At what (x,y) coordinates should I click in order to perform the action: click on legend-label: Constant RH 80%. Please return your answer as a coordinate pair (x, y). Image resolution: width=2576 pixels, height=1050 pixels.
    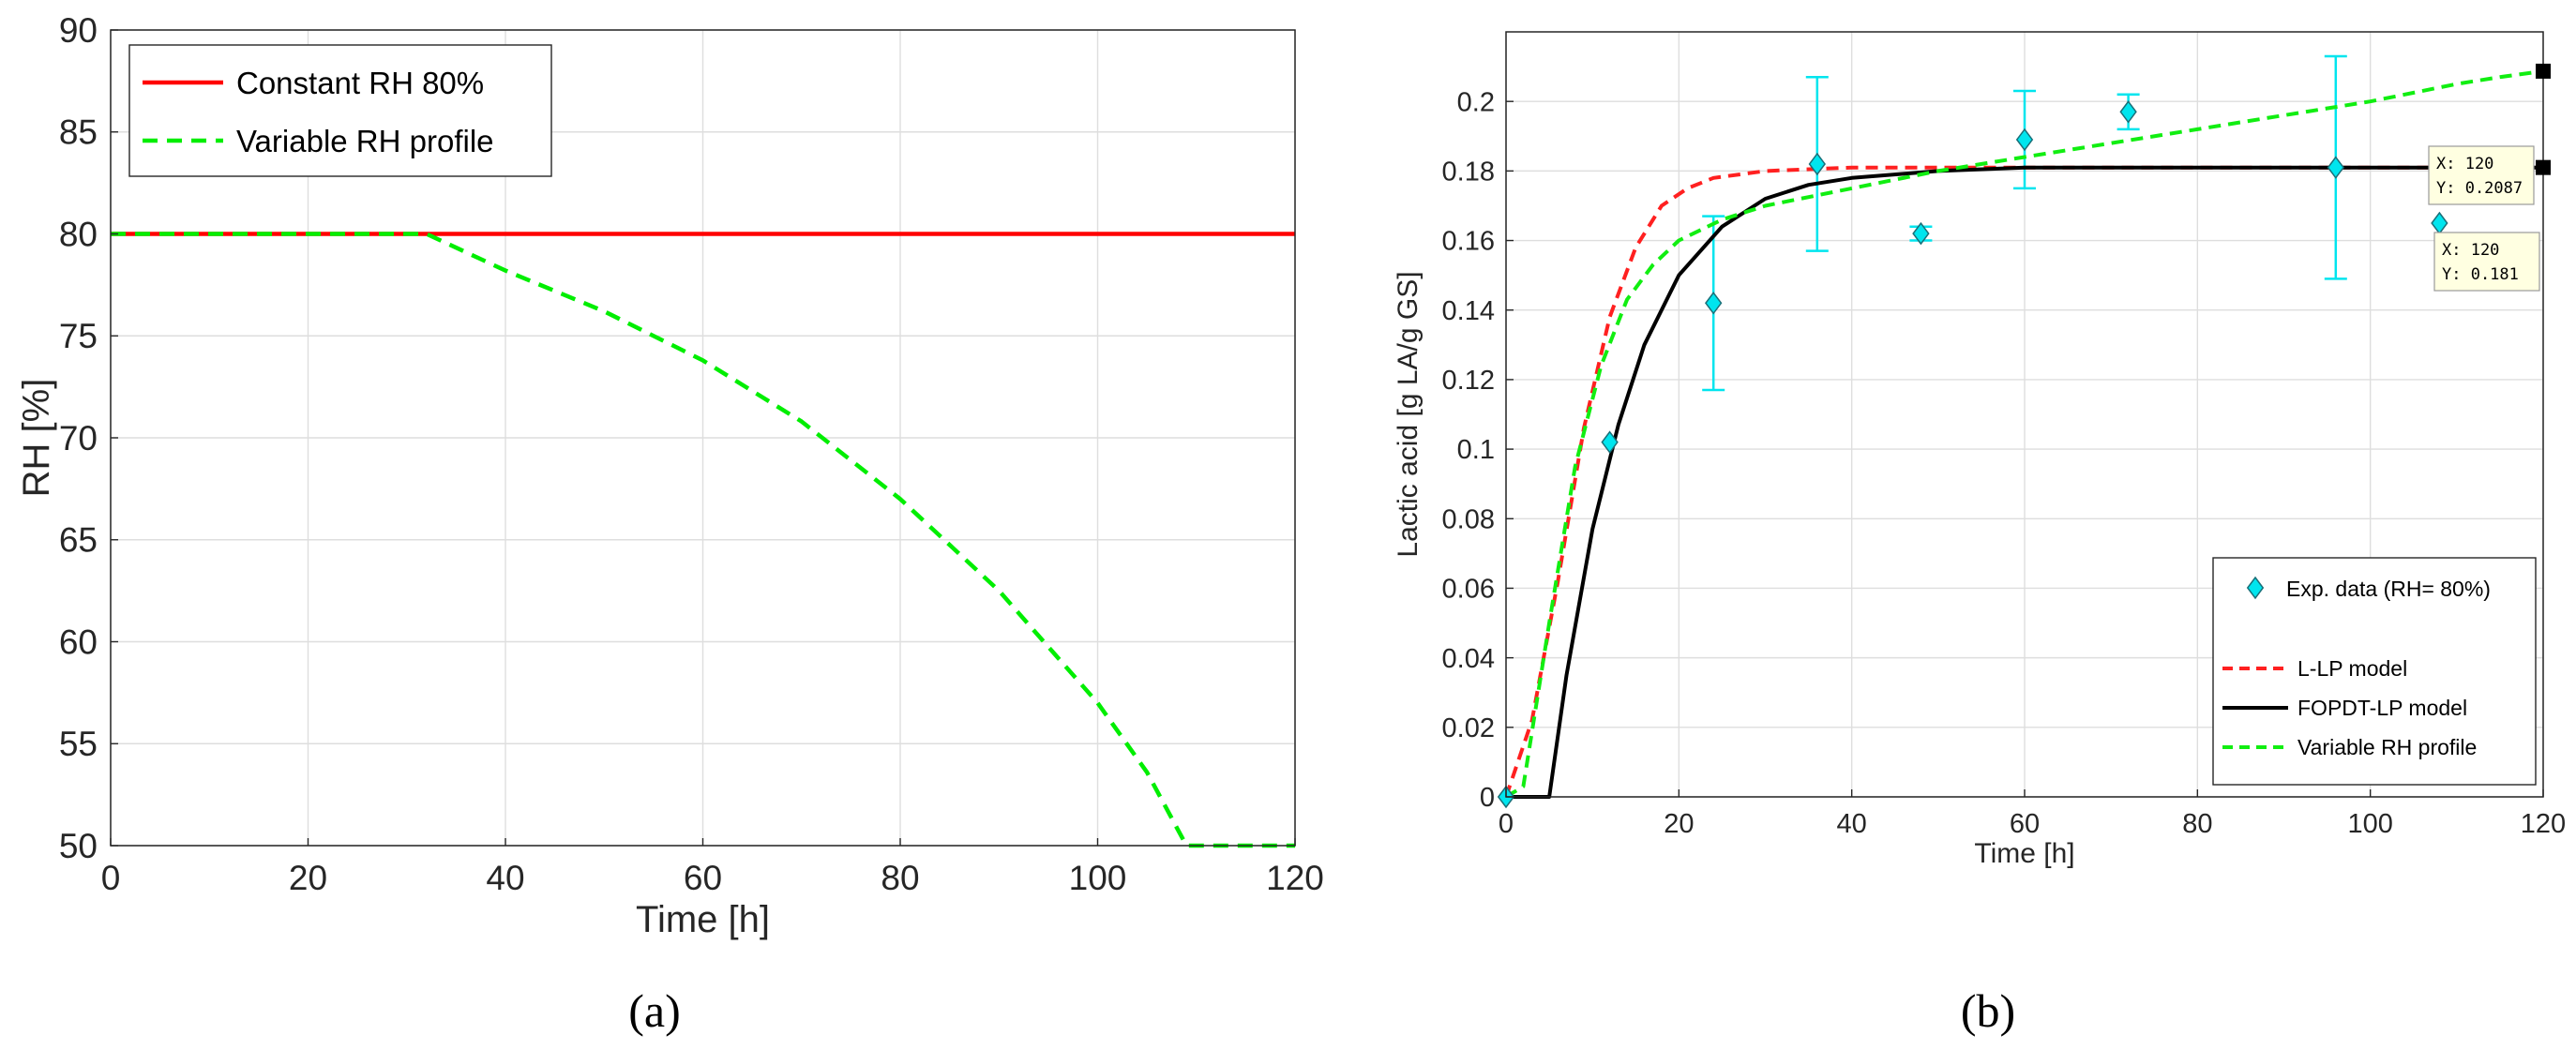
    Looking at the image, I should click on (360, 83).